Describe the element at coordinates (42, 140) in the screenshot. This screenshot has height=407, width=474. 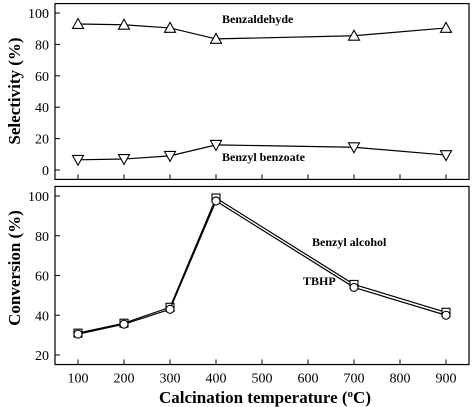
I see `top-y-tick-label: 20` at that location.